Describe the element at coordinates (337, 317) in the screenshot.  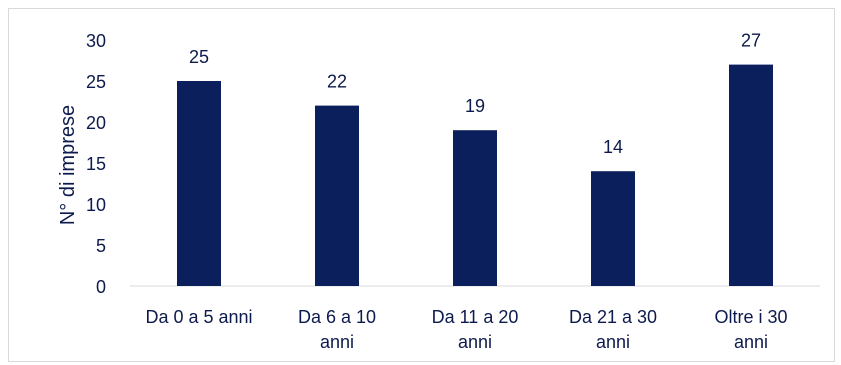
I see `x-tick-label: Da 6 a 10` at that location.